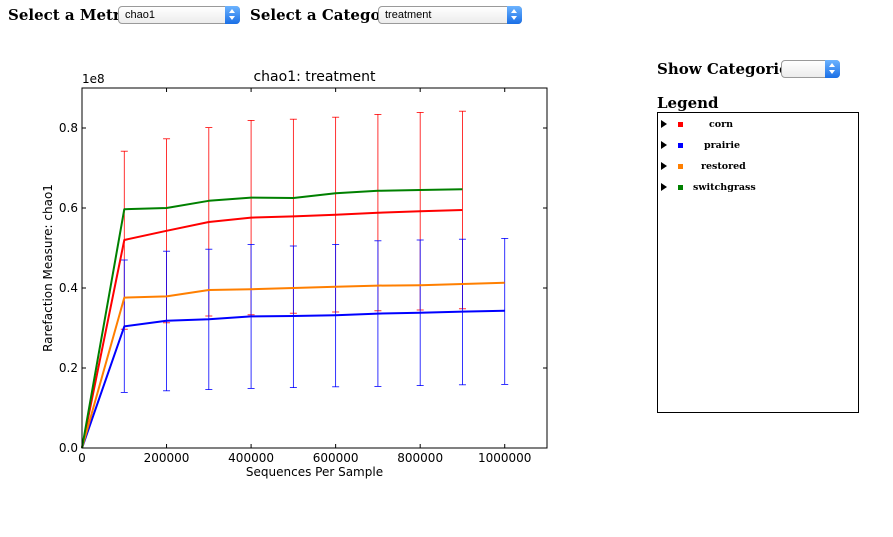  Describe the element at coordinates (314, 77) in the screenshot. I see `chart-title: chao1: treatment` at that location.